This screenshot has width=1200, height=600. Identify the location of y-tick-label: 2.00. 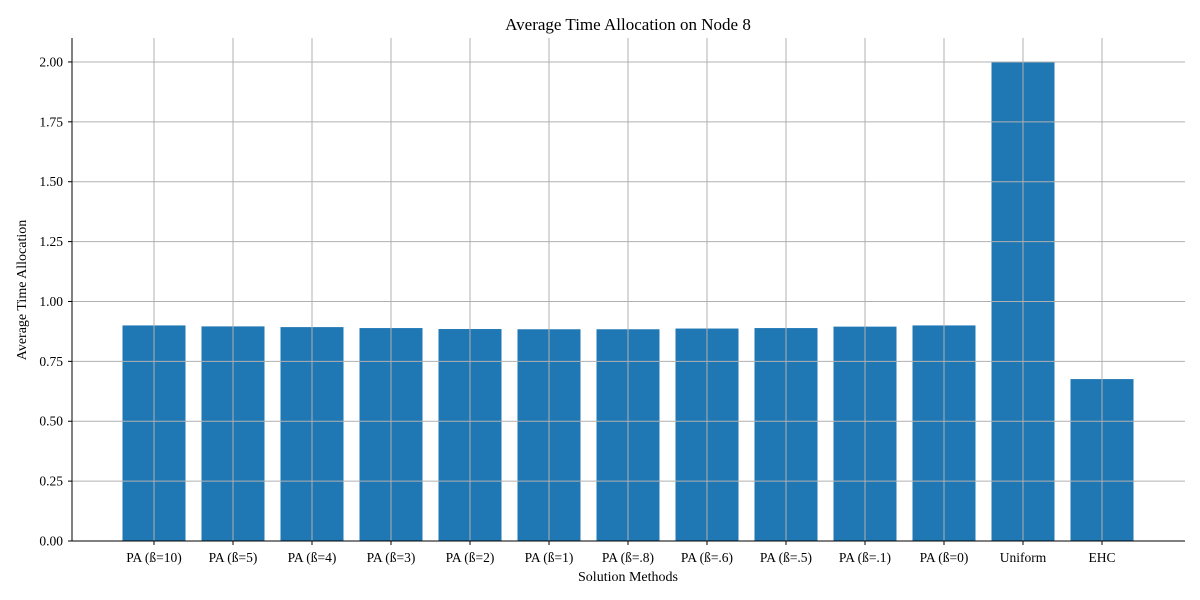
(51, 61).